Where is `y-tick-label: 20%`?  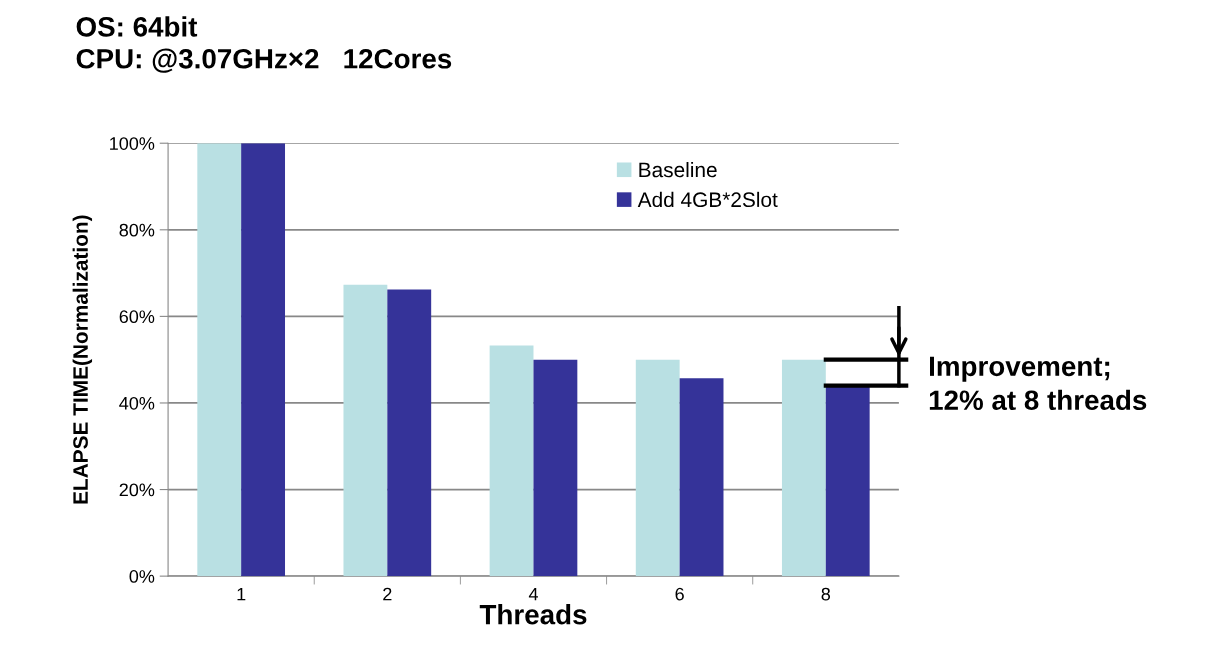 y-tick-label: 20% is located at coordinates (137, 490).